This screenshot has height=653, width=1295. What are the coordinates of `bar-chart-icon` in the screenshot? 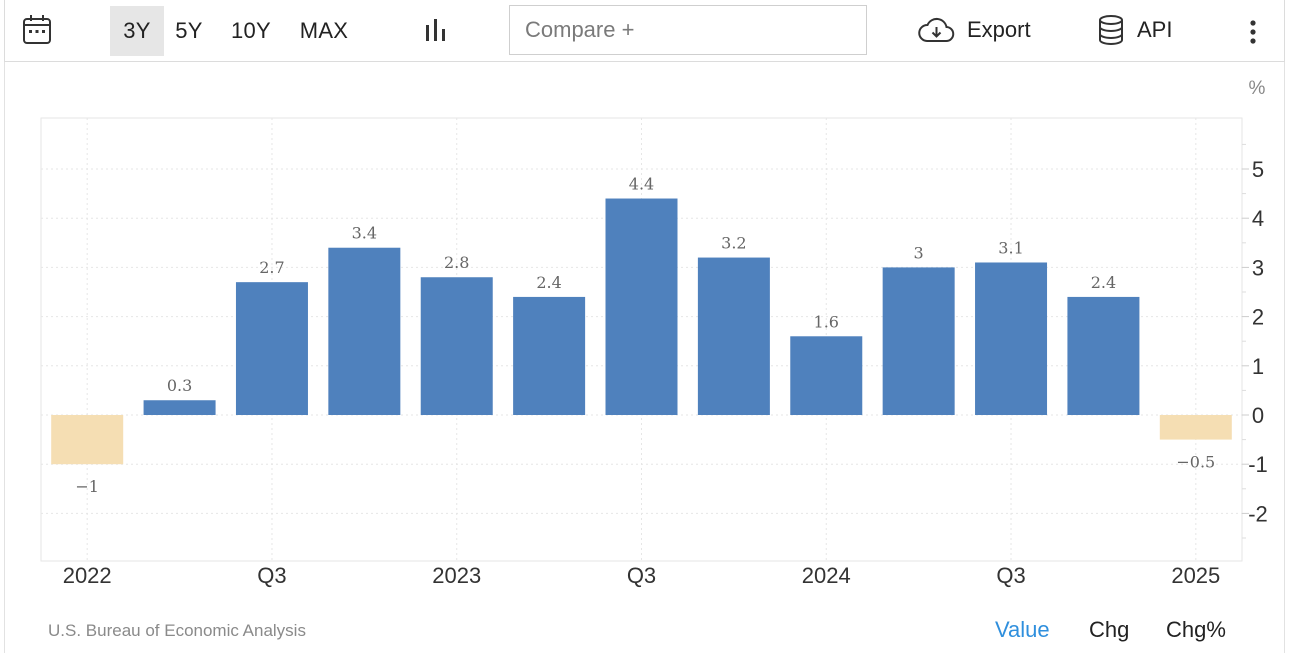 It's located at (435, 30).